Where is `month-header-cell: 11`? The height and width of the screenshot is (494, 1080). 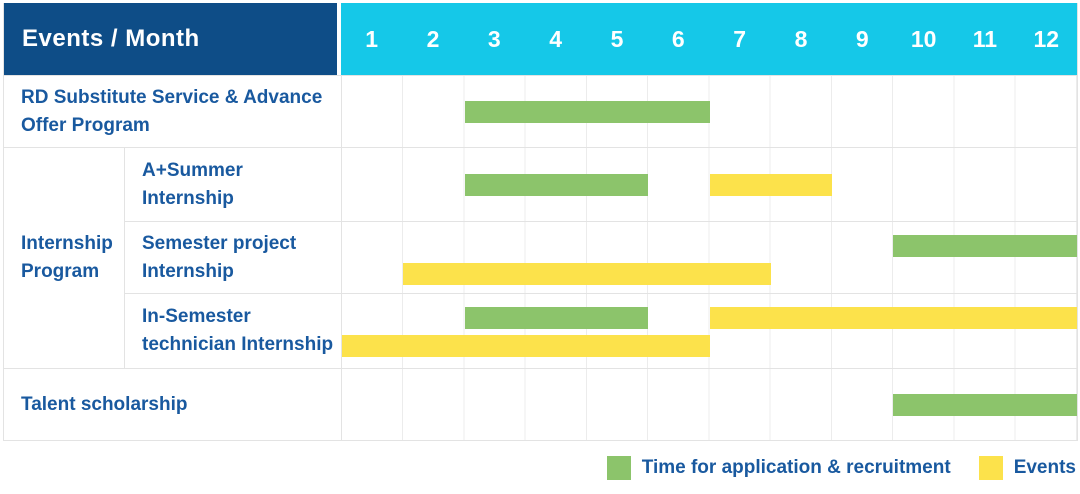
month-header-cell: 11 is located at coordinates (985, 38).